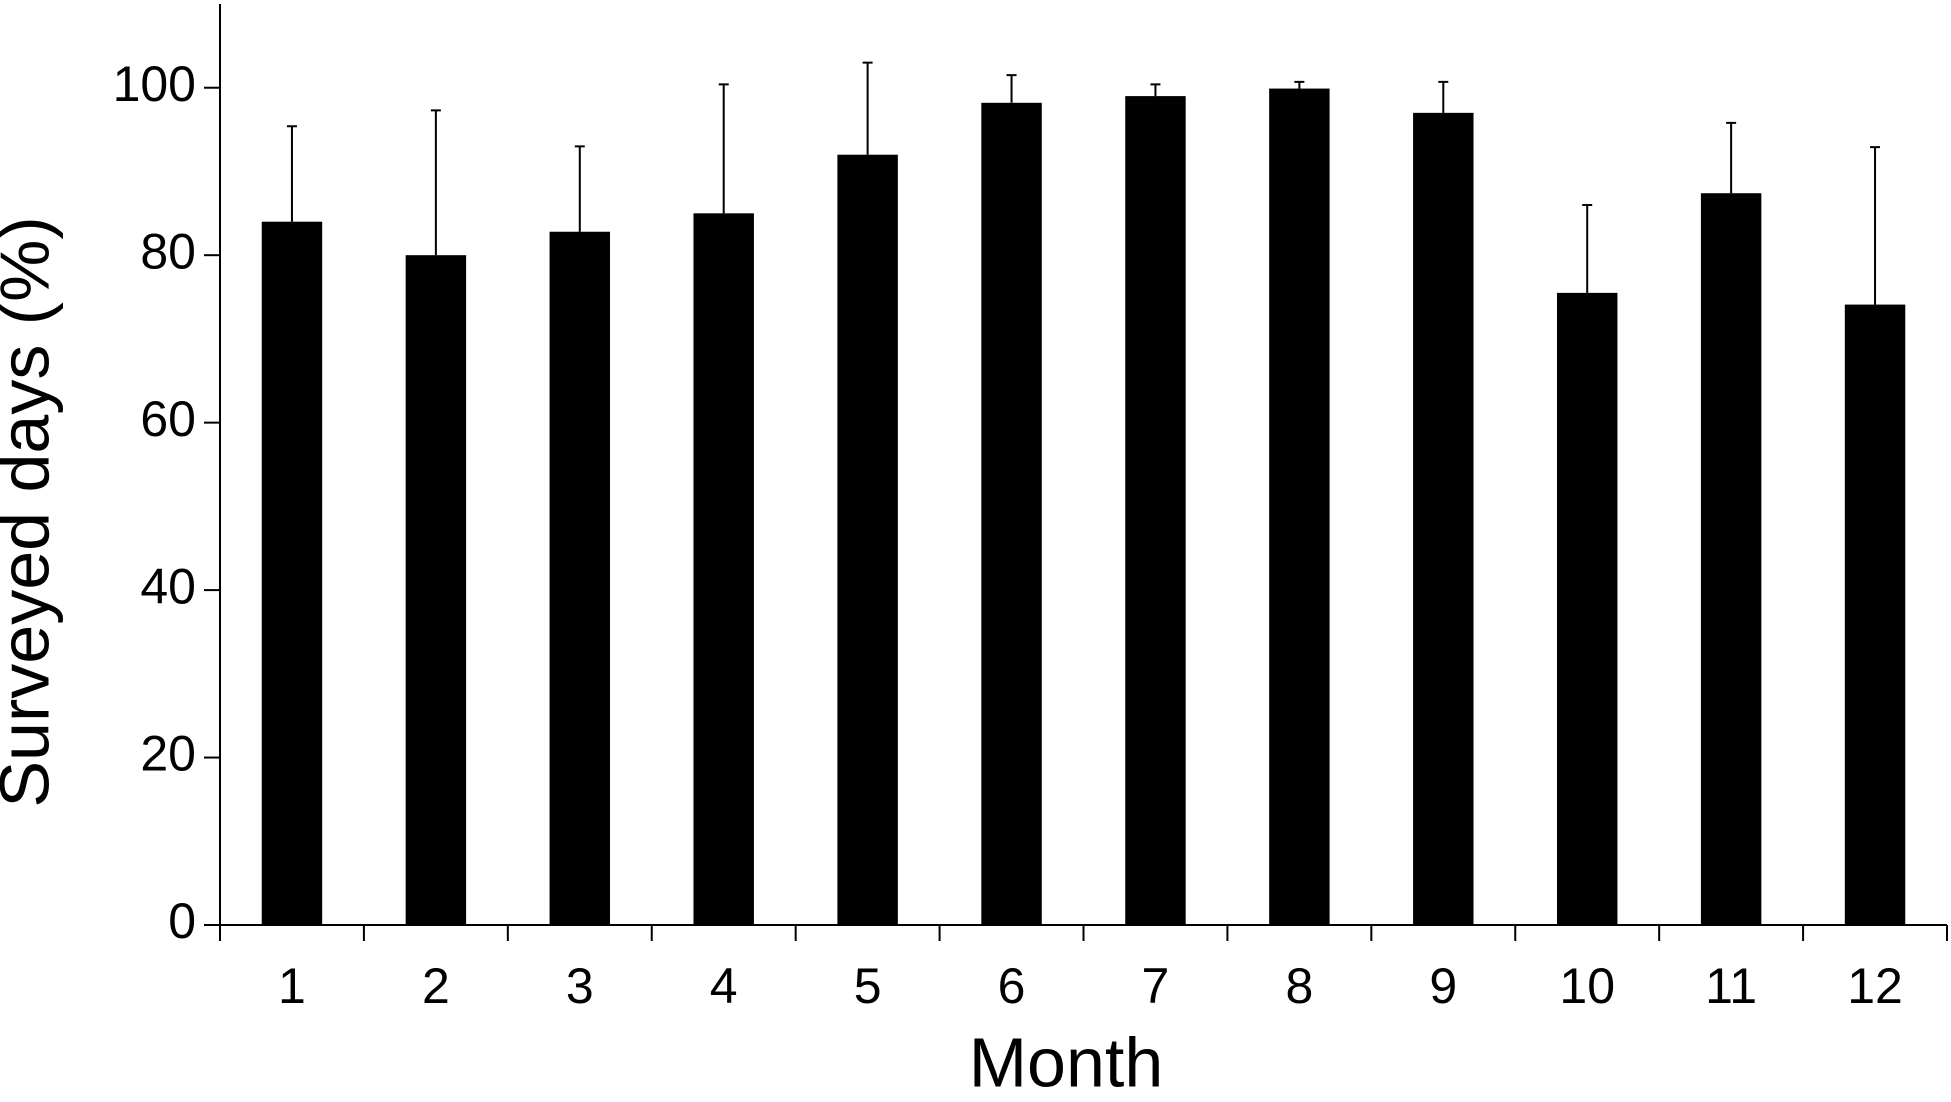 This screenshot has width=1951, height=1102. What do you see at coordinates (154, 84) in the screenshot?
I see `y-tick-label: 100` at bounding box center [154, 84].